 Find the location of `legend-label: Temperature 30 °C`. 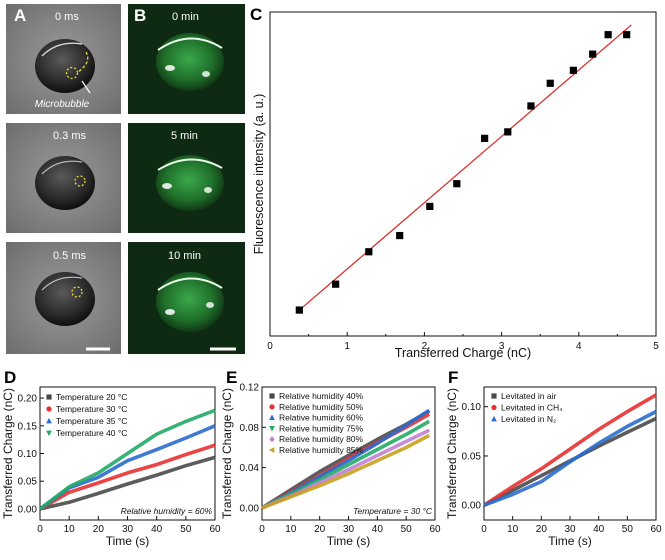

legend-label: Temperature 30 °C is located at coordinates (91, 409).